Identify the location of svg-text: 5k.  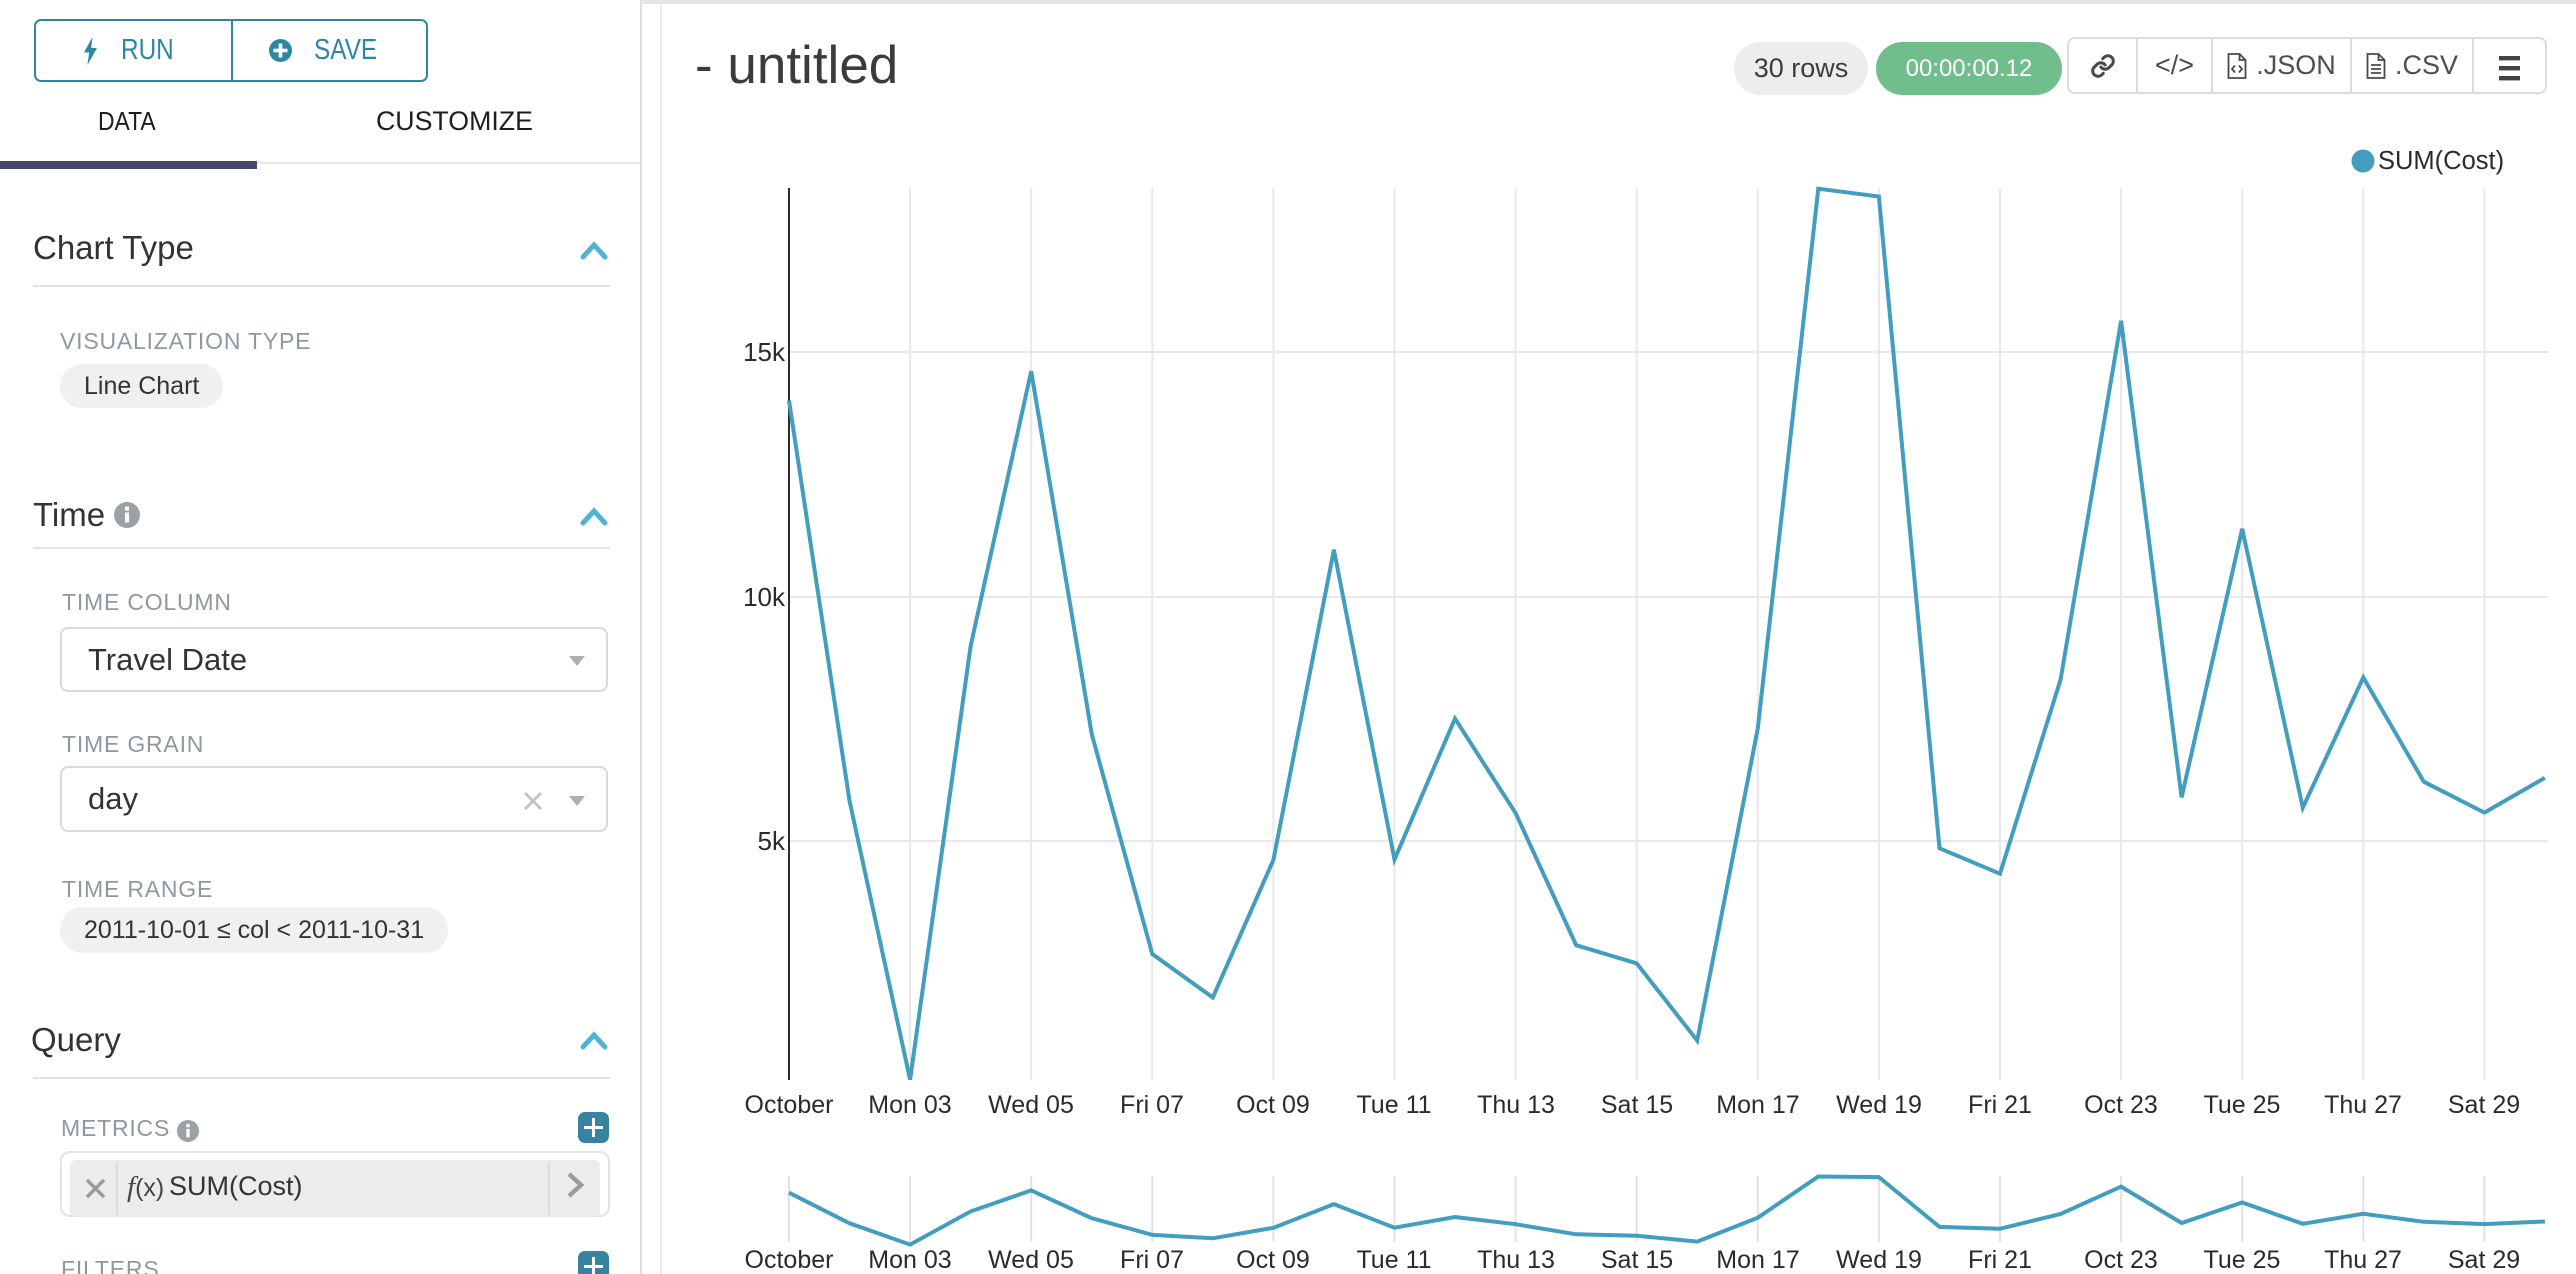
(772, 841).